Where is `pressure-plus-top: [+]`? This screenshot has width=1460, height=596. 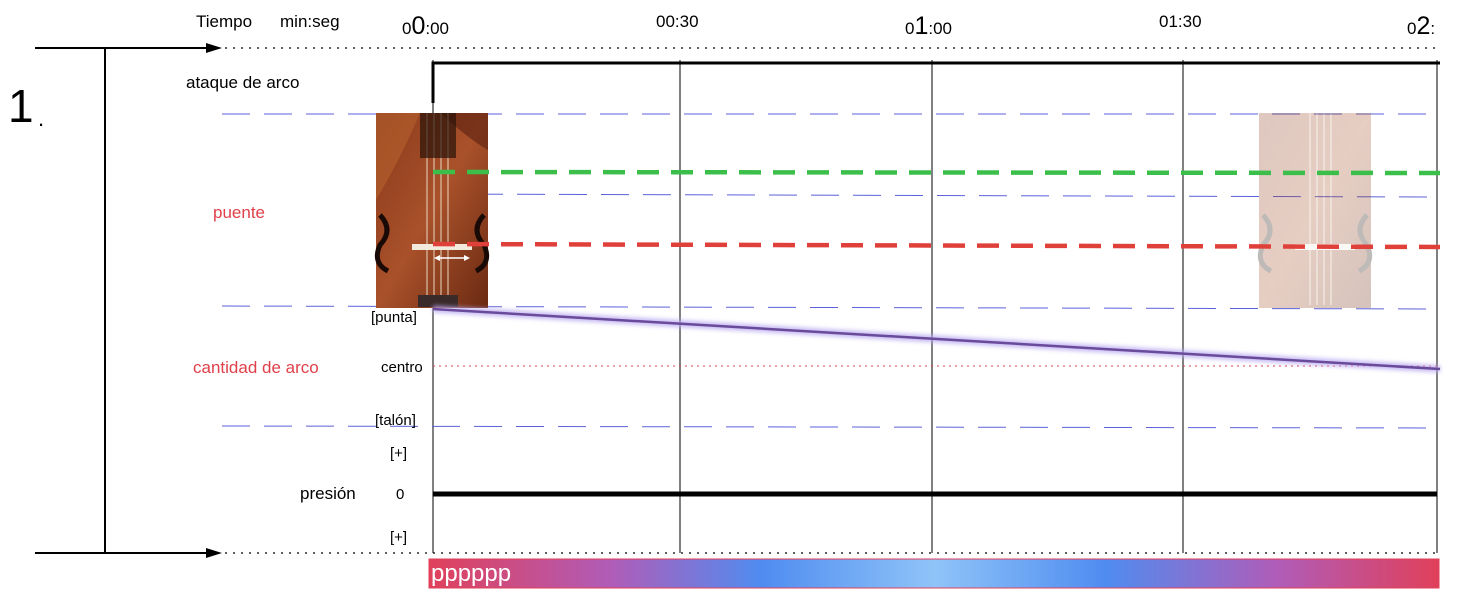 pressure-plus-top: [+] is located at coordinates (398, 453).